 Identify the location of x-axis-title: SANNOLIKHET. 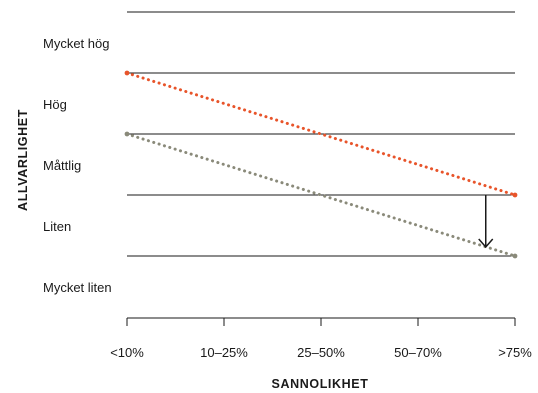
(320, 384).